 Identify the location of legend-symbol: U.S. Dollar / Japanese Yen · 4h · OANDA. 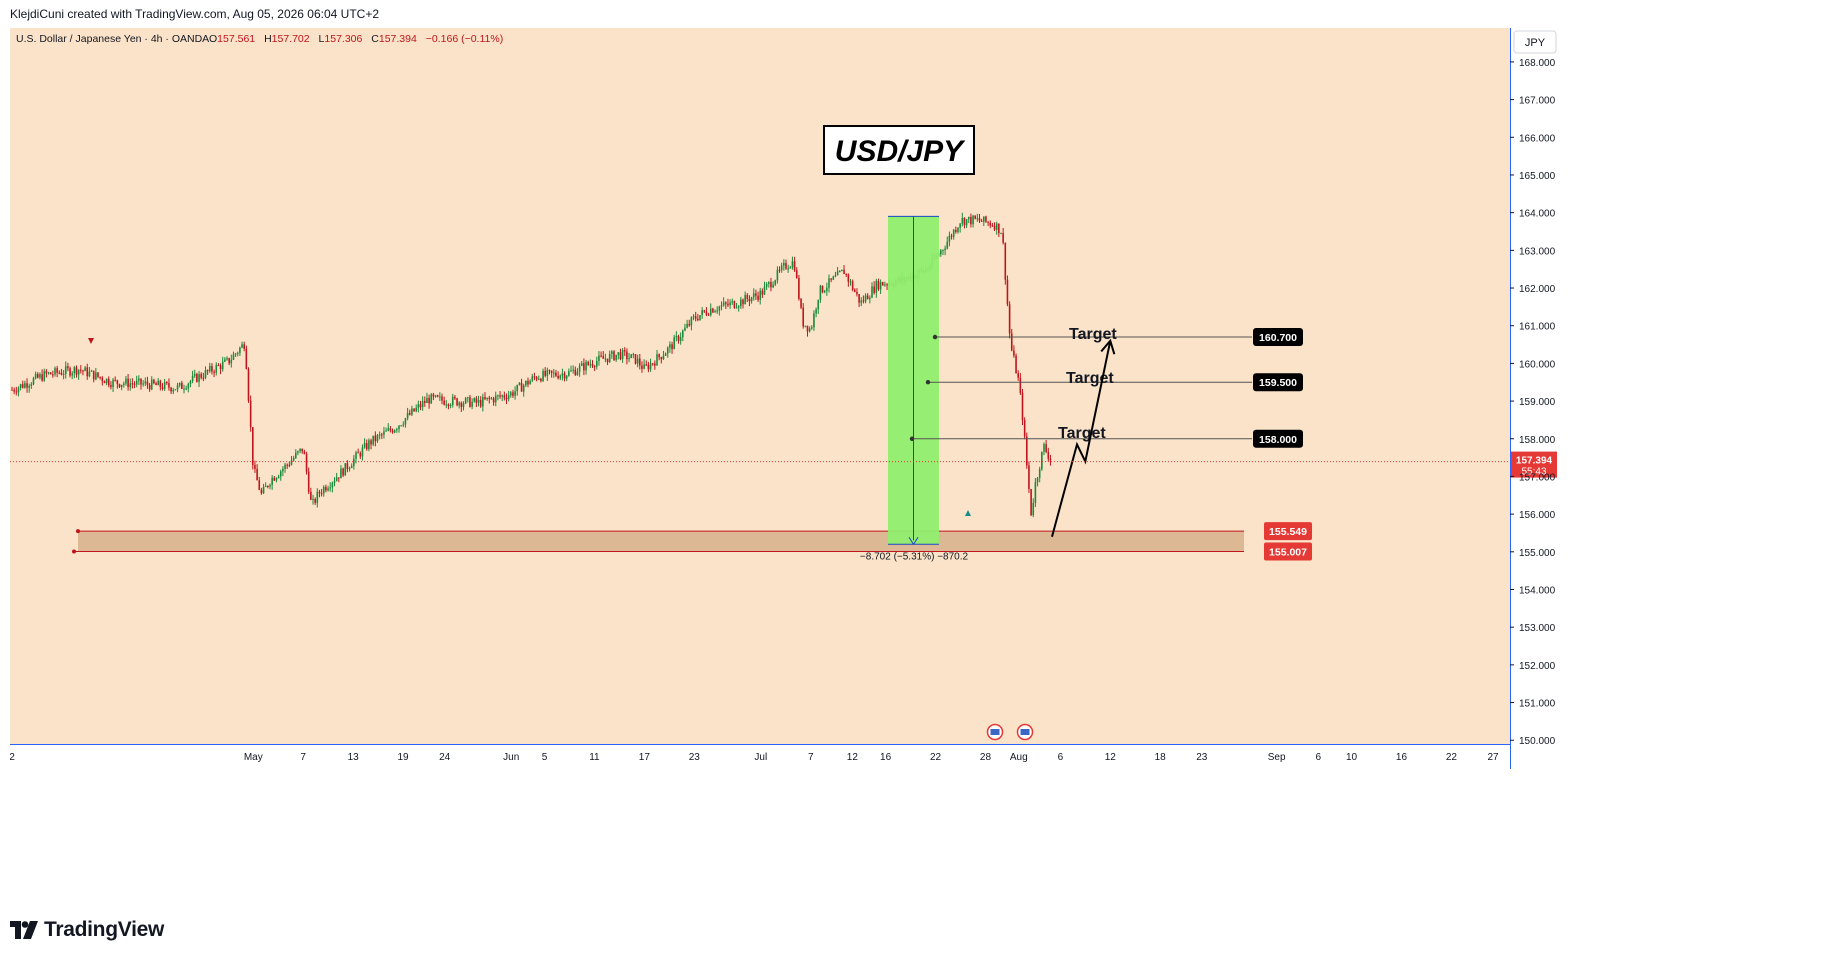
(112, 39).